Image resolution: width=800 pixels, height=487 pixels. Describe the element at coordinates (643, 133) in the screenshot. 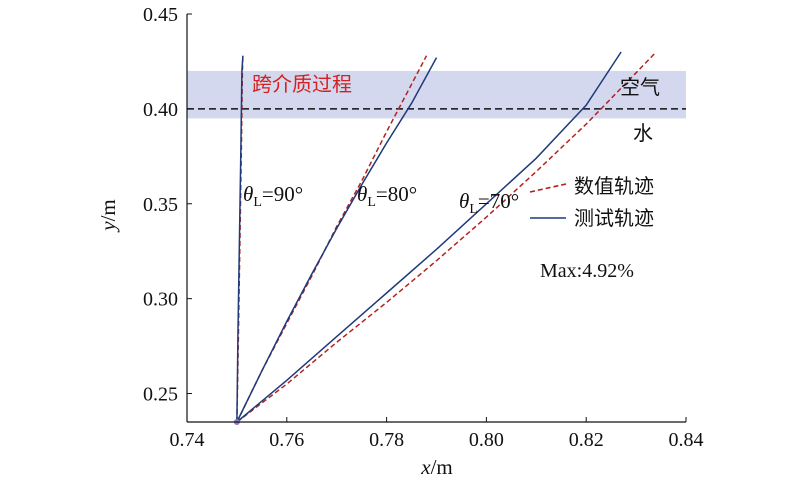

I see `water-label: 水` at that location.